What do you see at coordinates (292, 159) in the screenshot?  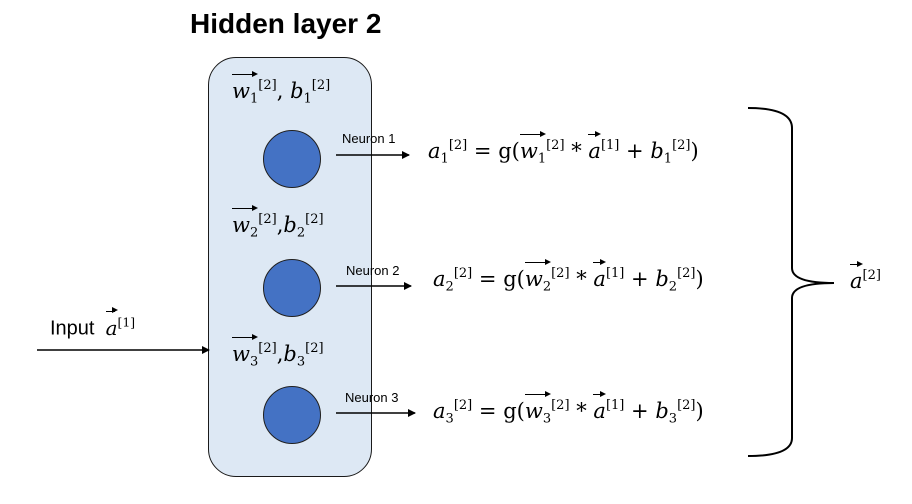 I see `neuron-1-circle` at bounding box center [292, 159].